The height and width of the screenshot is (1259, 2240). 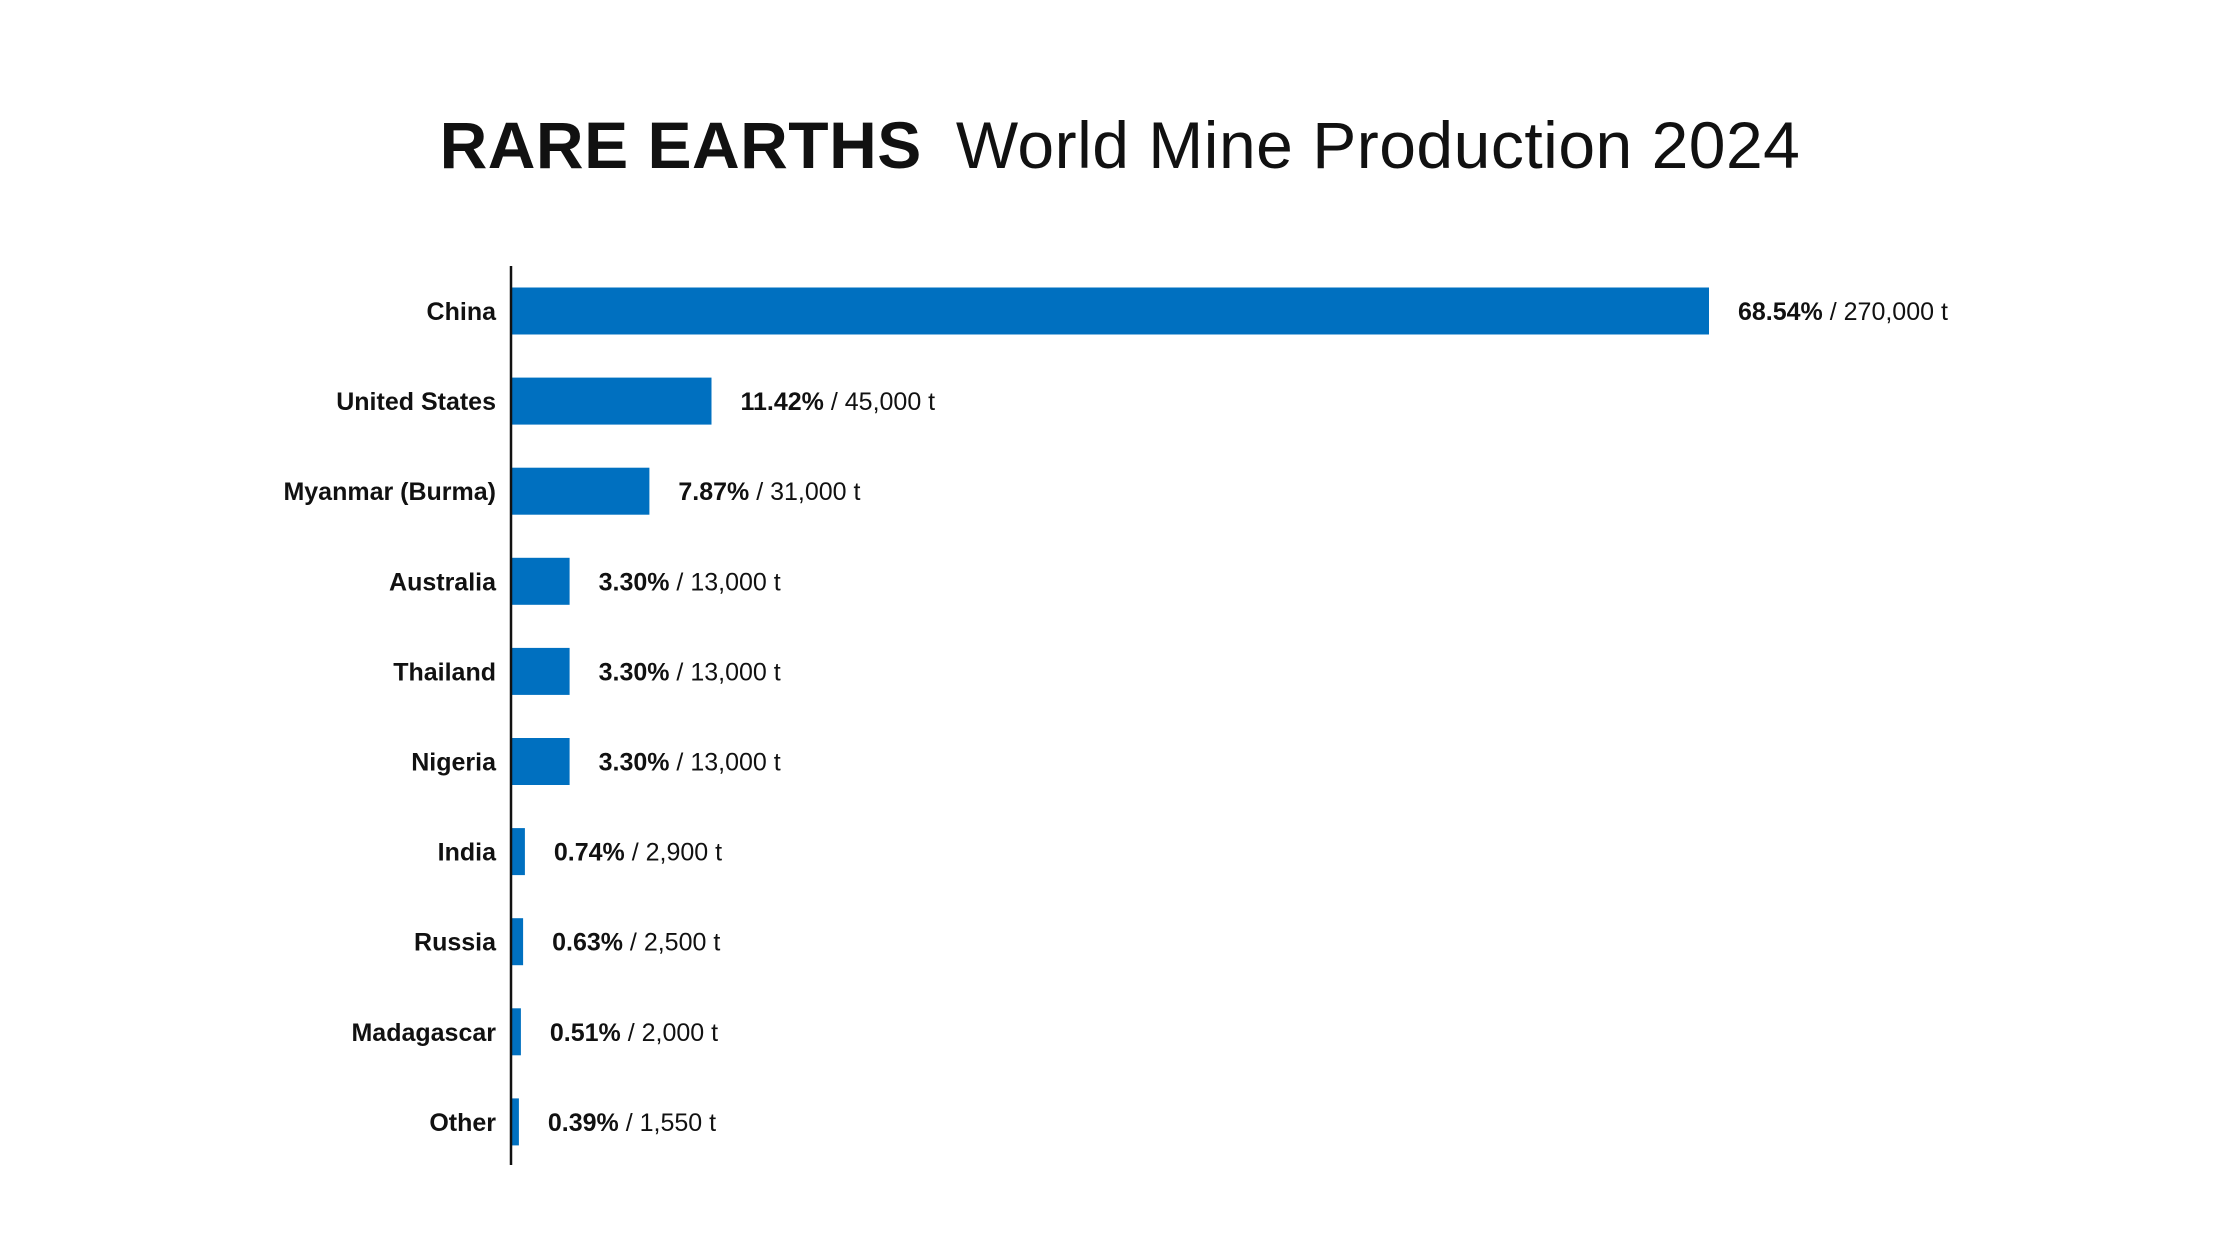 I want to click on percent-label: 0.63%, so click(x=587, y=943).